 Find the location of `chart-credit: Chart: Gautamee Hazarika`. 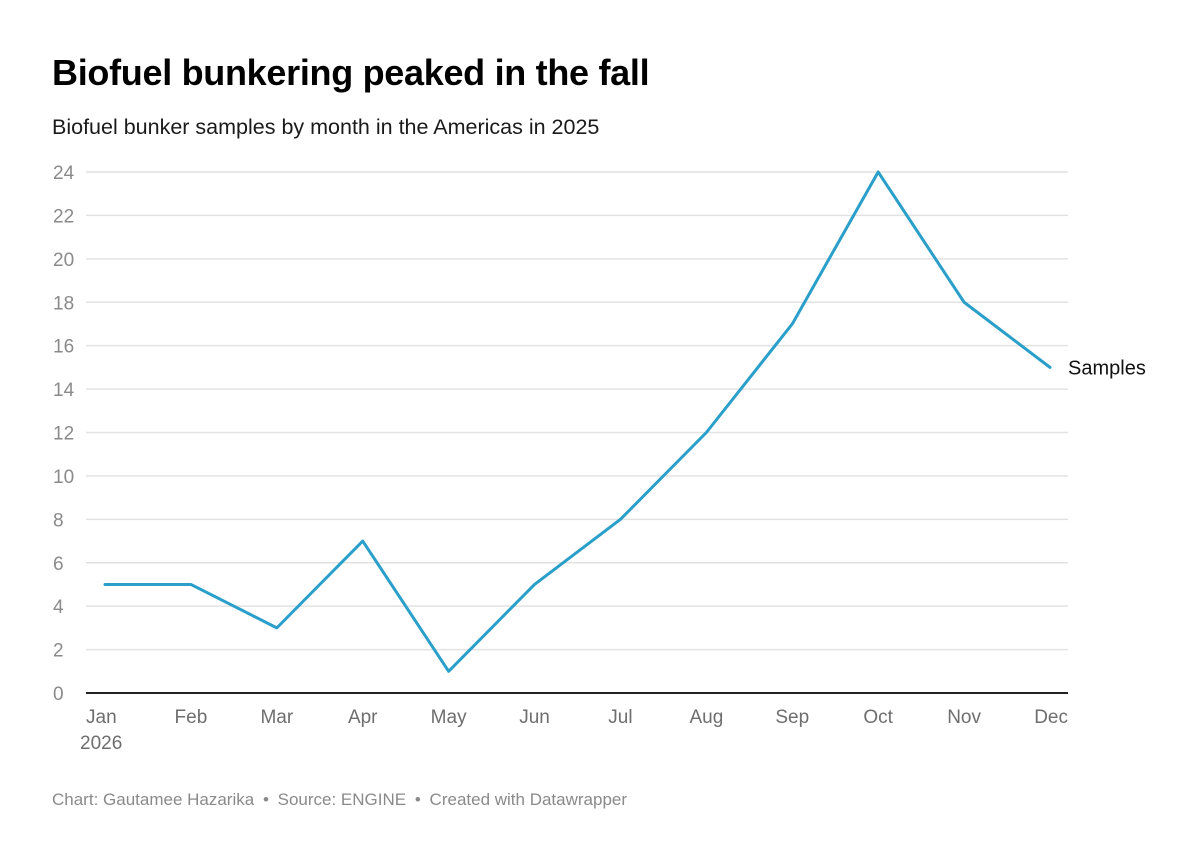

chart-credit: Chart: Gautamee Hazarika is located at coordinates (153, 799).